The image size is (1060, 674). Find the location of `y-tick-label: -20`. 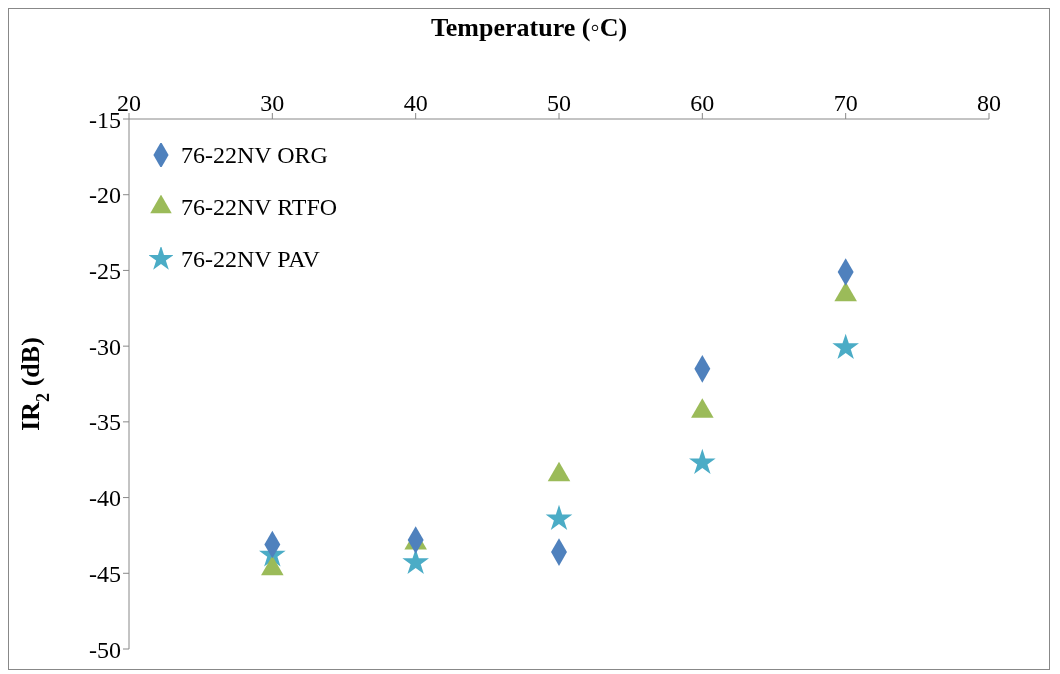

y-tick-label: -20 is located at coordinates (105, 195).